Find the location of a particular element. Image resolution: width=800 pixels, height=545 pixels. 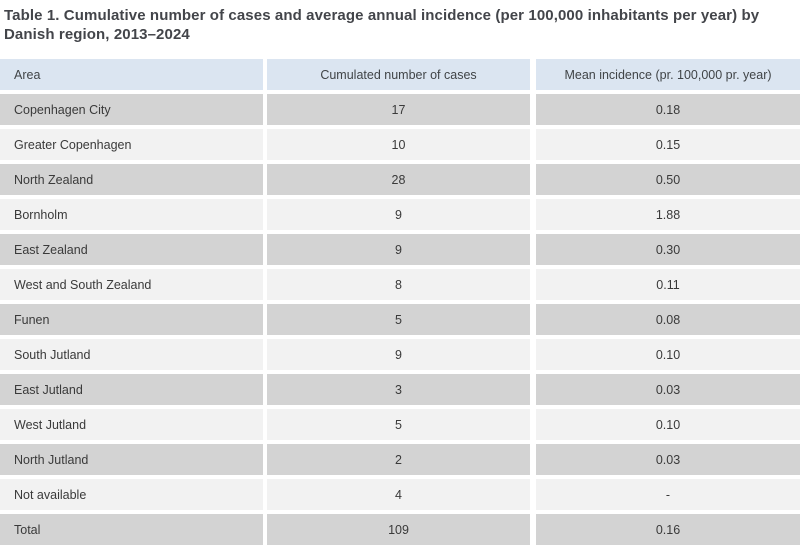

area-cell: North Zealand is located at coordinates (131, 179).